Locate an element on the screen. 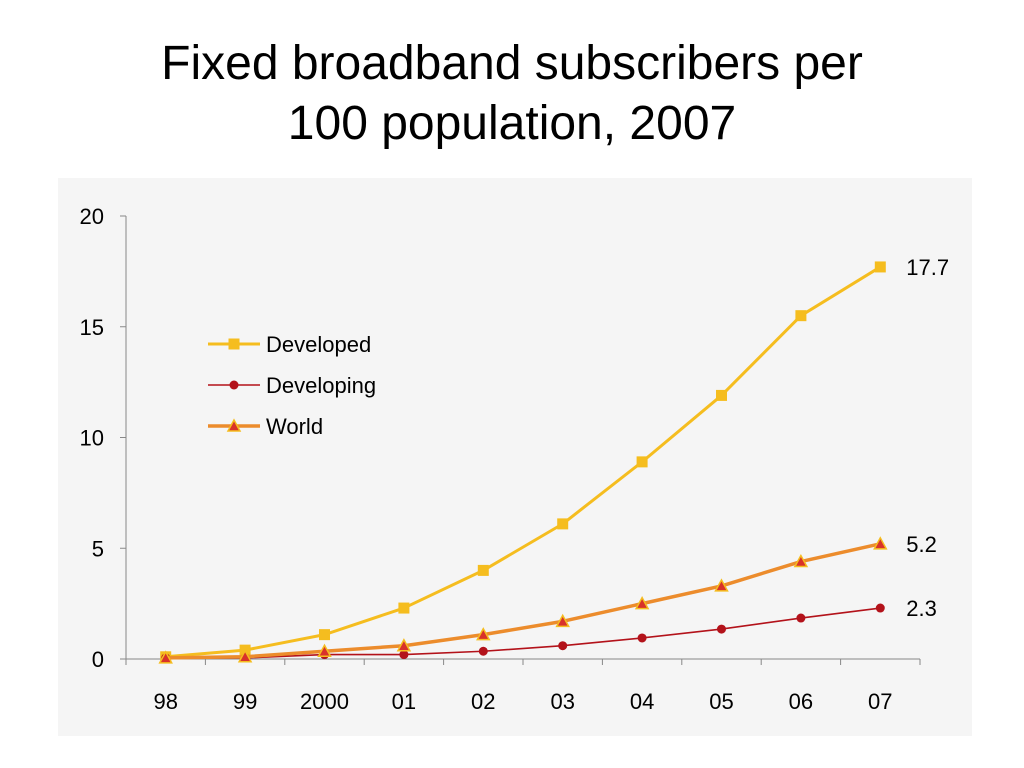  y-tick-label: 5 is located at coordinates (98, 548).